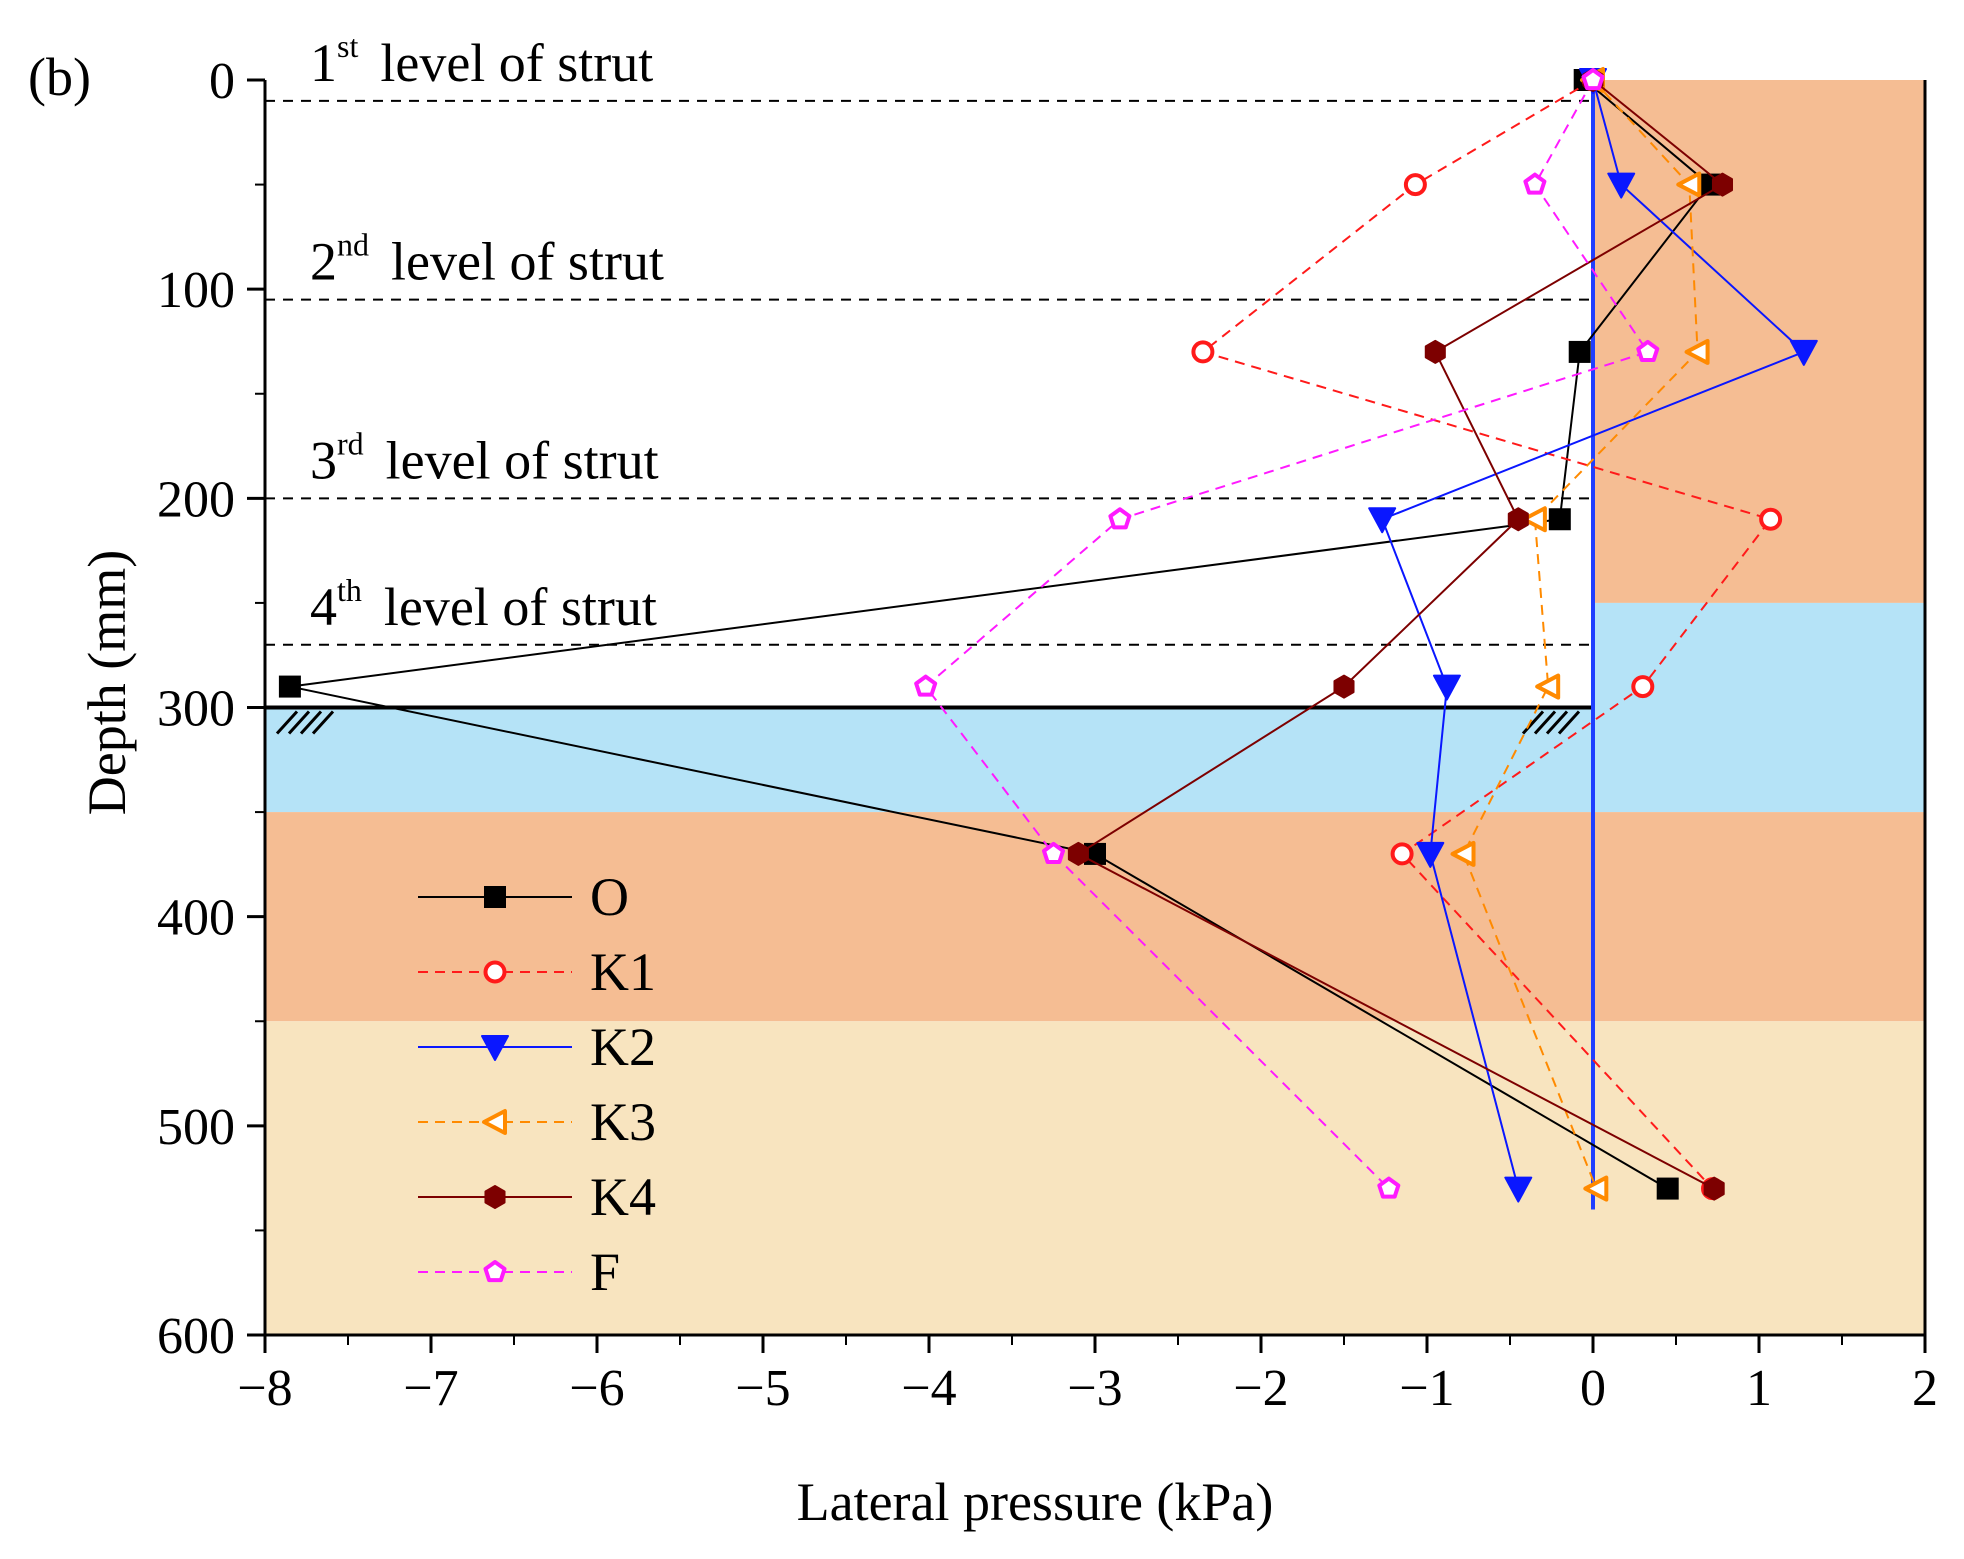  Describe the element at coordinates (1426, 1388) in the screenshot. I see `x-tick-label-7: −1` at that location.